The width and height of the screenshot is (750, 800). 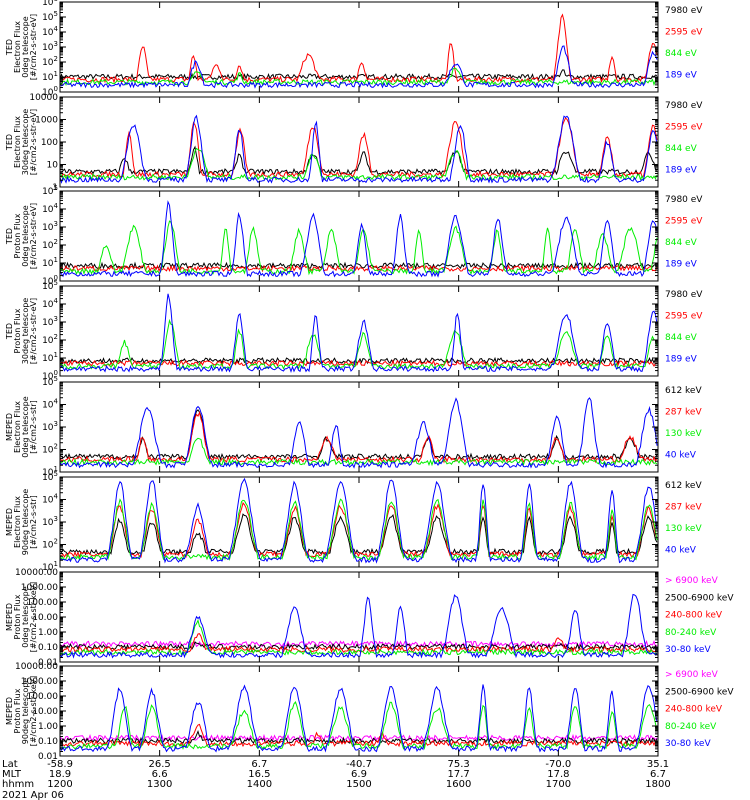 I want to click on x-tick-label-mlt: 6.7, so click(x=658, y=774).